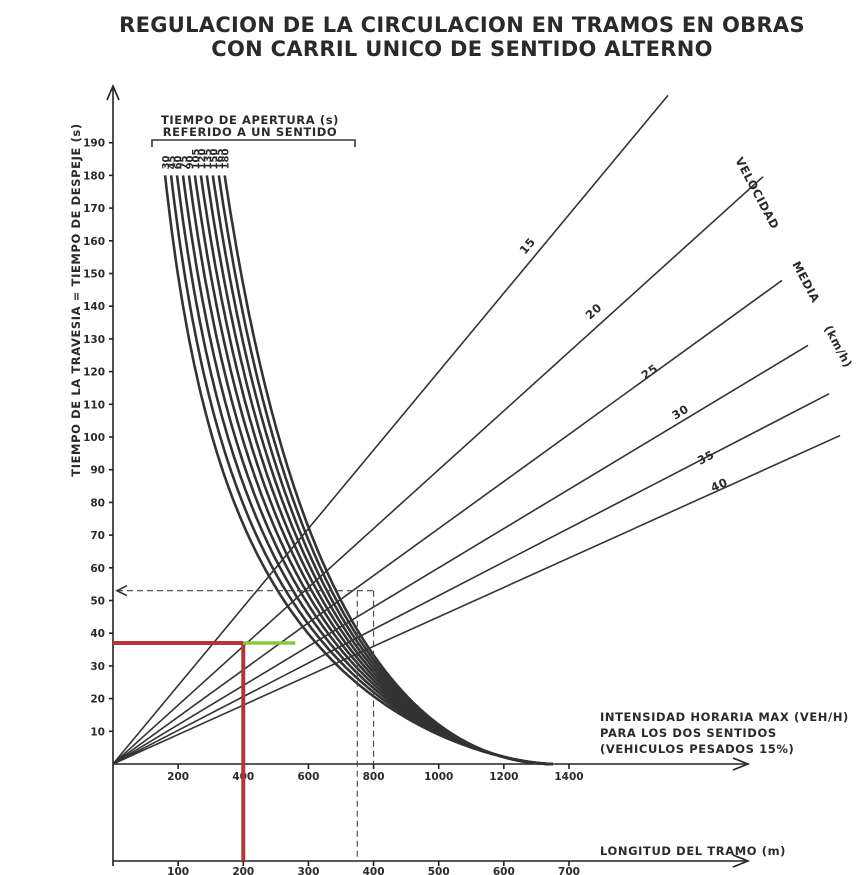 The width and height of the screenshot is (861, 875). I want to click on y-tick-label: 70, so click(97, 536).